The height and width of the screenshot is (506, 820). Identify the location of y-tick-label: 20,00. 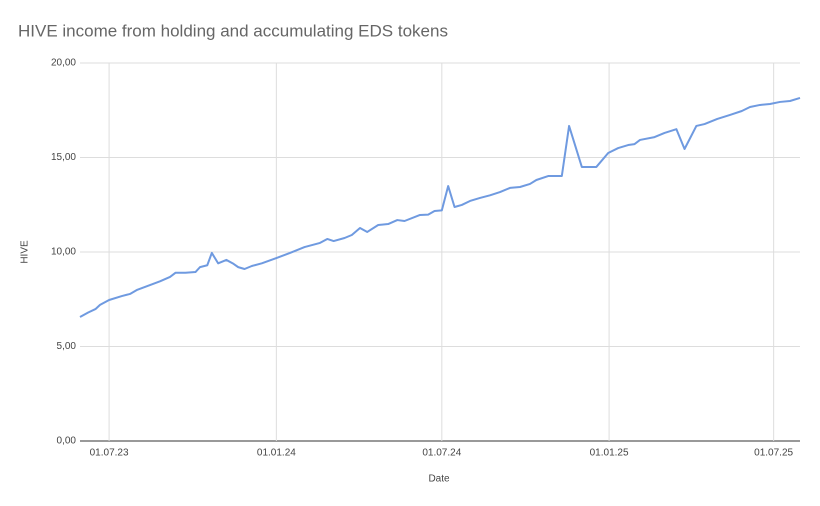
(63, 63).